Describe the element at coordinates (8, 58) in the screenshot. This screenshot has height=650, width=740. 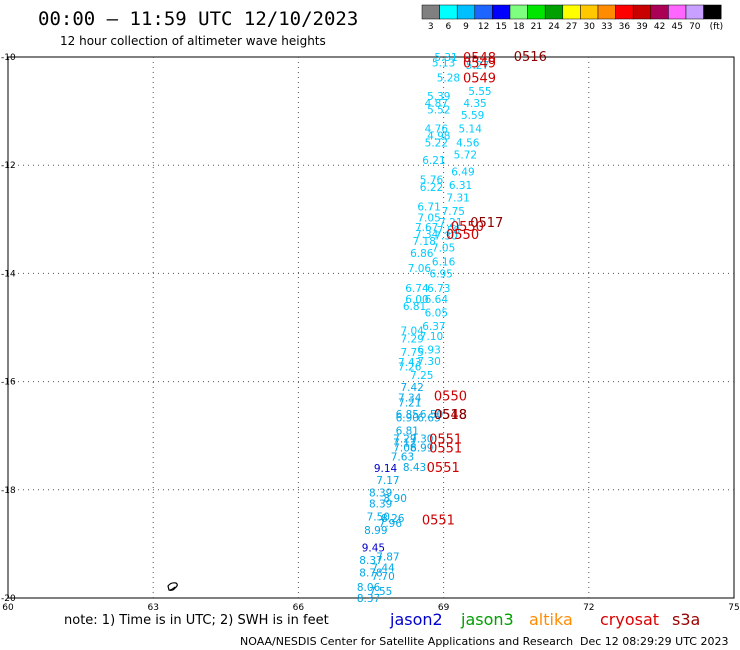
I see `y-tick-label: -10` at that location.